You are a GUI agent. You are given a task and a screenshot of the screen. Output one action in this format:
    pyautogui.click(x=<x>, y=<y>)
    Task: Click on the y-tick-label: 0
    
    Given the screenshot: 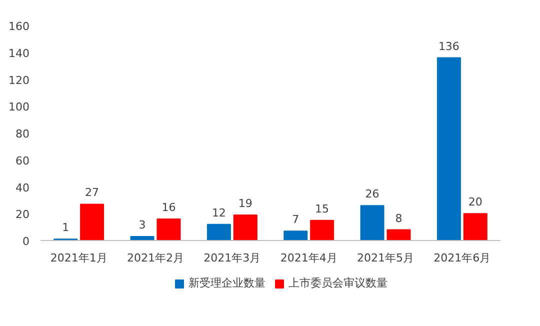 What is the action you would take?
    pyautogui.click(x=26, y=241)
    